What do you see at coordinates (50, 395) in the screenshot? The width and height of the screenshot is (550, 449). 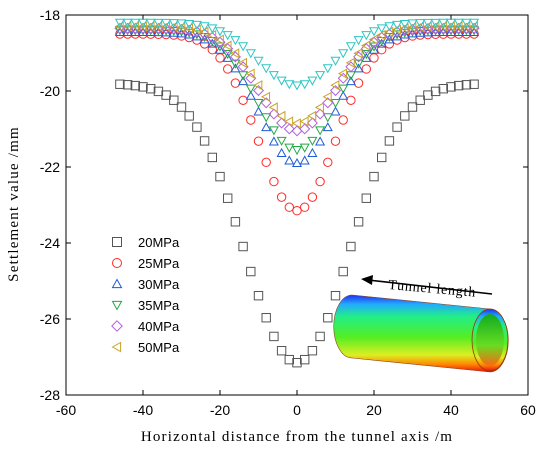 I see `y-tick-label: -28` at bounding box center [50, 395].